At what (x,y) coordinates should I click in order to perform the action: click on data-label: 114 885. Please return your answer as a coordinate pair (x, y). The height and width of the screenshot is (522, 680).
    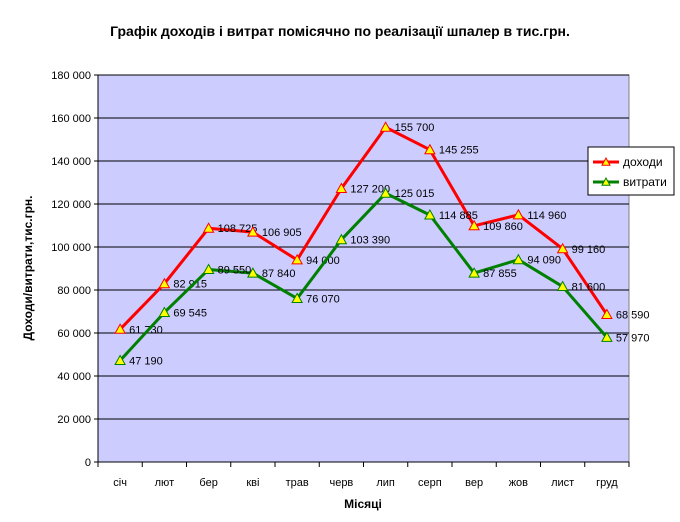
    Looking at the image, I should click on (458, 216).